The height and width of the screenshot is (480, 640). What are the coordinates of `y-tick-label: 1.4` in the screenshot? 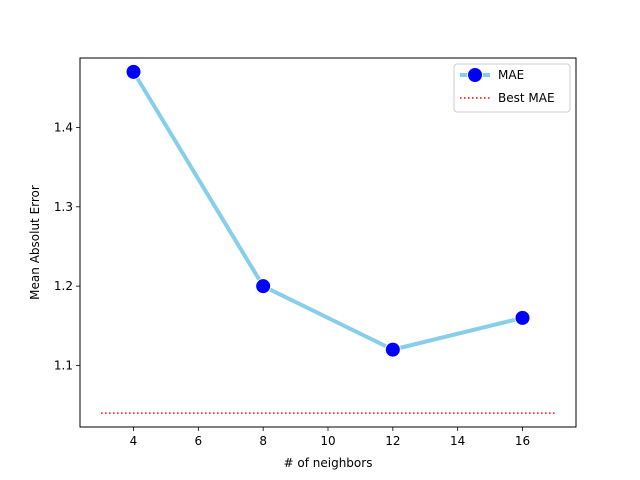 It's located at (63, 127).